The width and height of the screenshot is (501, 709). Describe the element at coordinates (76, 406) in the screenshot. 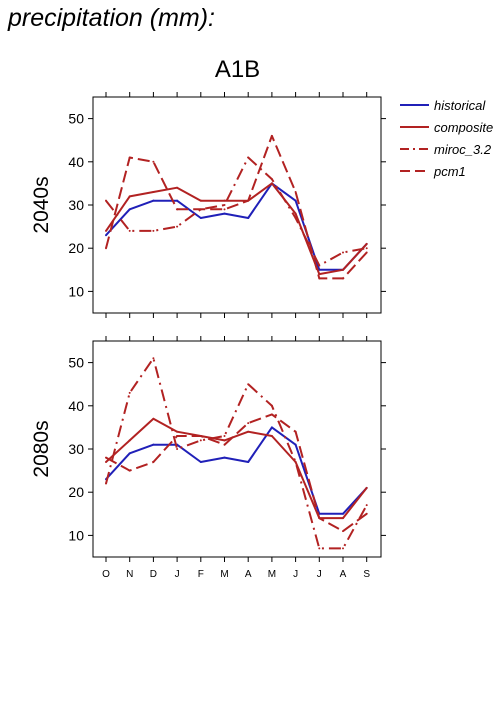

I see `y-tick-label: 40` at that location.